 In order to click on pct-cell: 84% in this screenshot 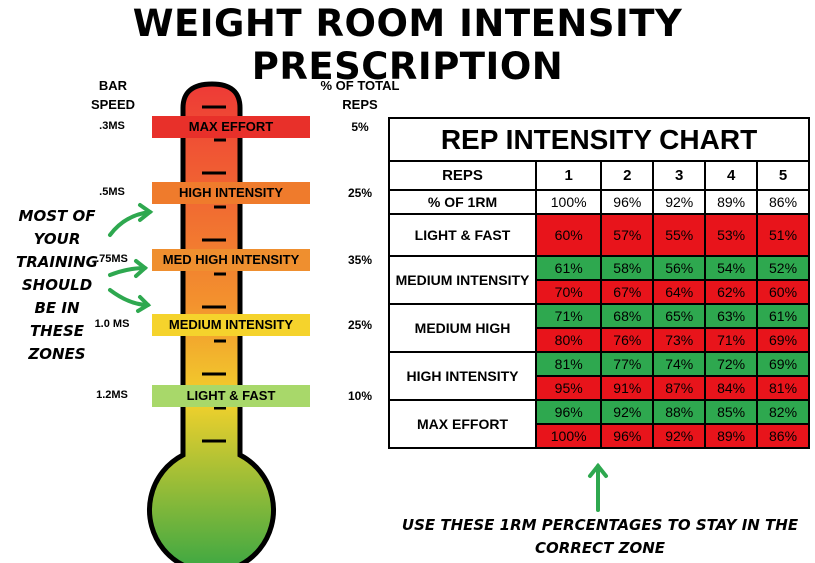, I will do `click(731, 388)`.